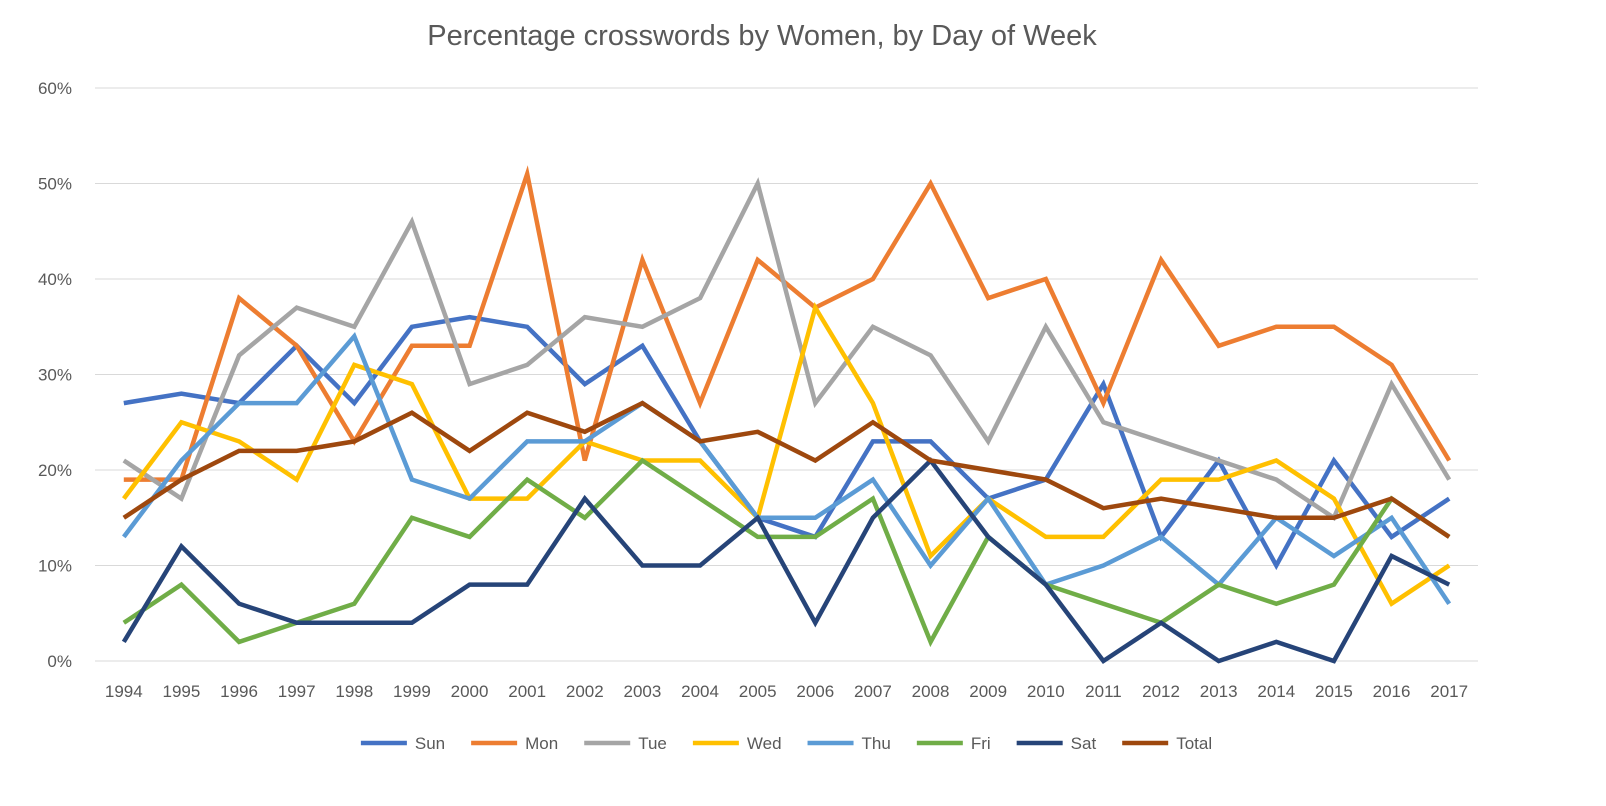 This screenshot has width=1606, height=806. Describe the element at coordinates (55, 279) in the screenshot. I see `y-tick-label: 40%` at that location.